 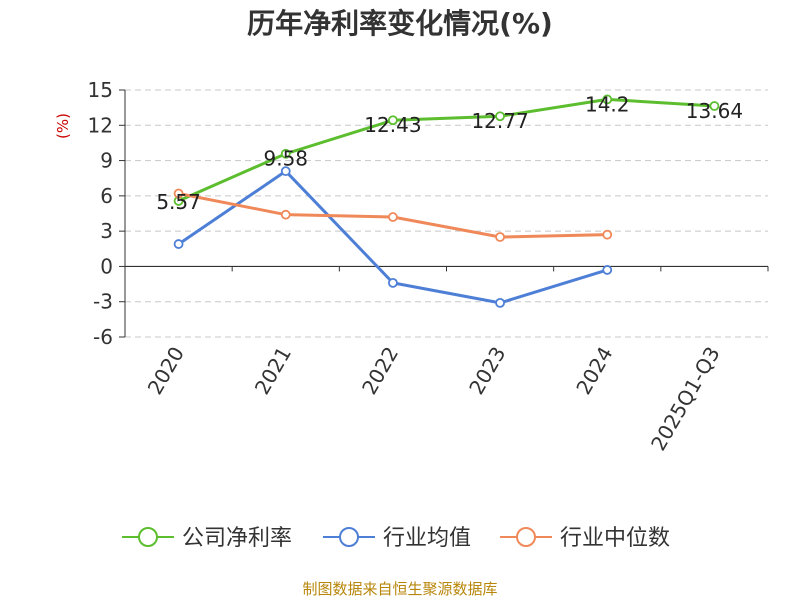 I want to click on source-note: 制图数据来自恒生聚源数据库, so click(x=399, y=589).